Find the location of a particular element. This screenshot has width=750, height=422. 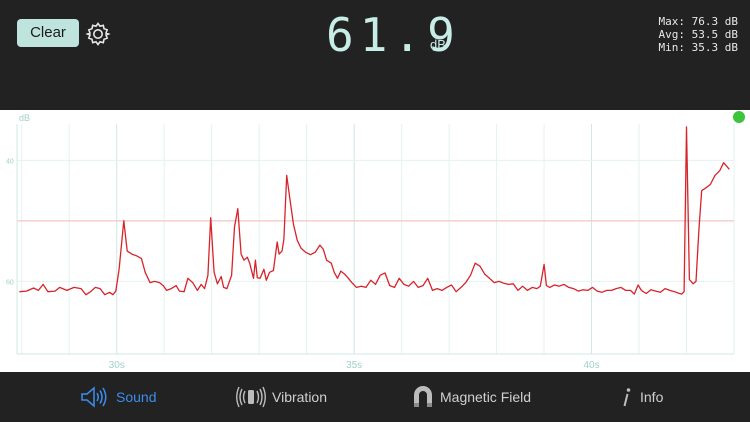

tab-sound-label: Sound is located at coordinates (136, 397).